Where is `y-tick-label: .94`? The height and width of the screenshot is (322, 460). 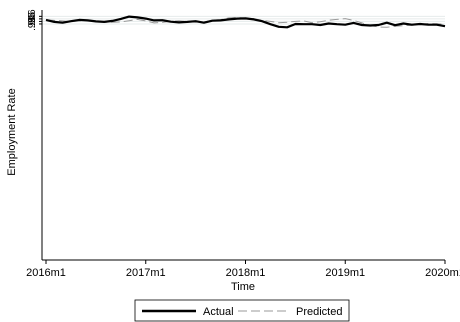 y-tick-label: .94 is located at coordinates (32, 21).